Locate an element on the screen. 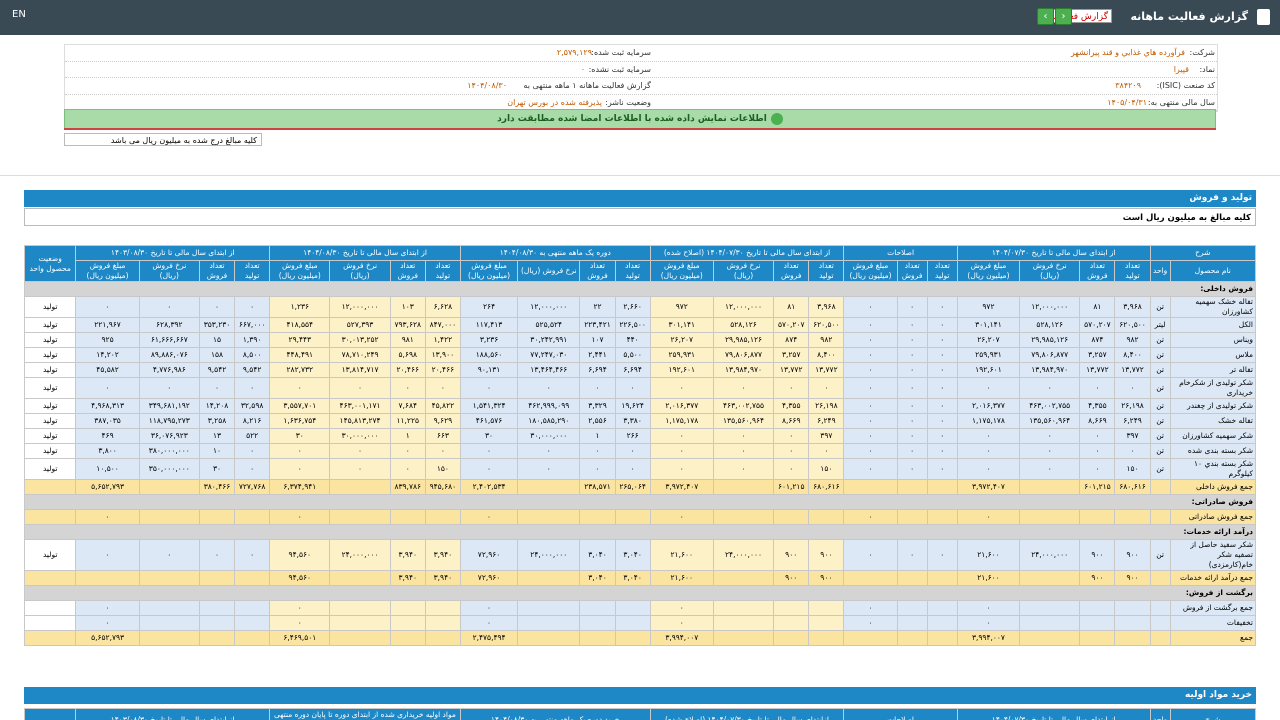  cell: ۱۲,۰۰۰,۰۰۰ is located at coordinates (549, 307).